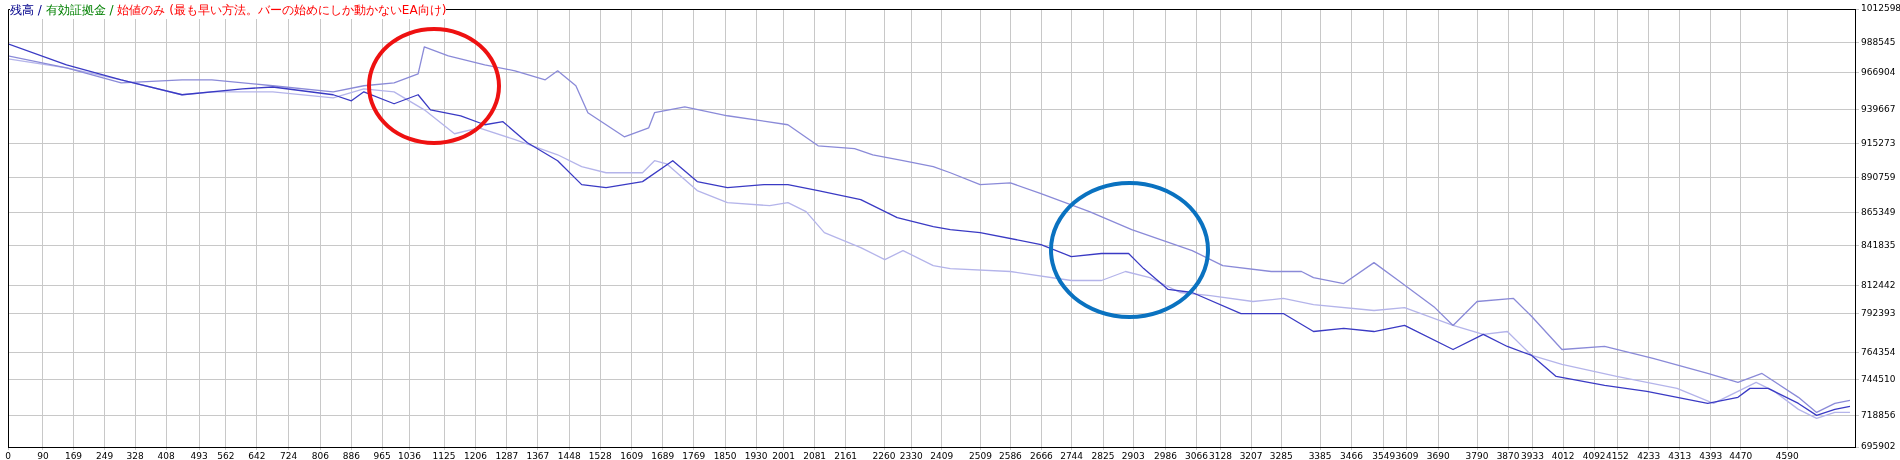 The width and height of the screenshot is (1900, 460). I want to click on x-tick-label: 2260, so click(884, 455).